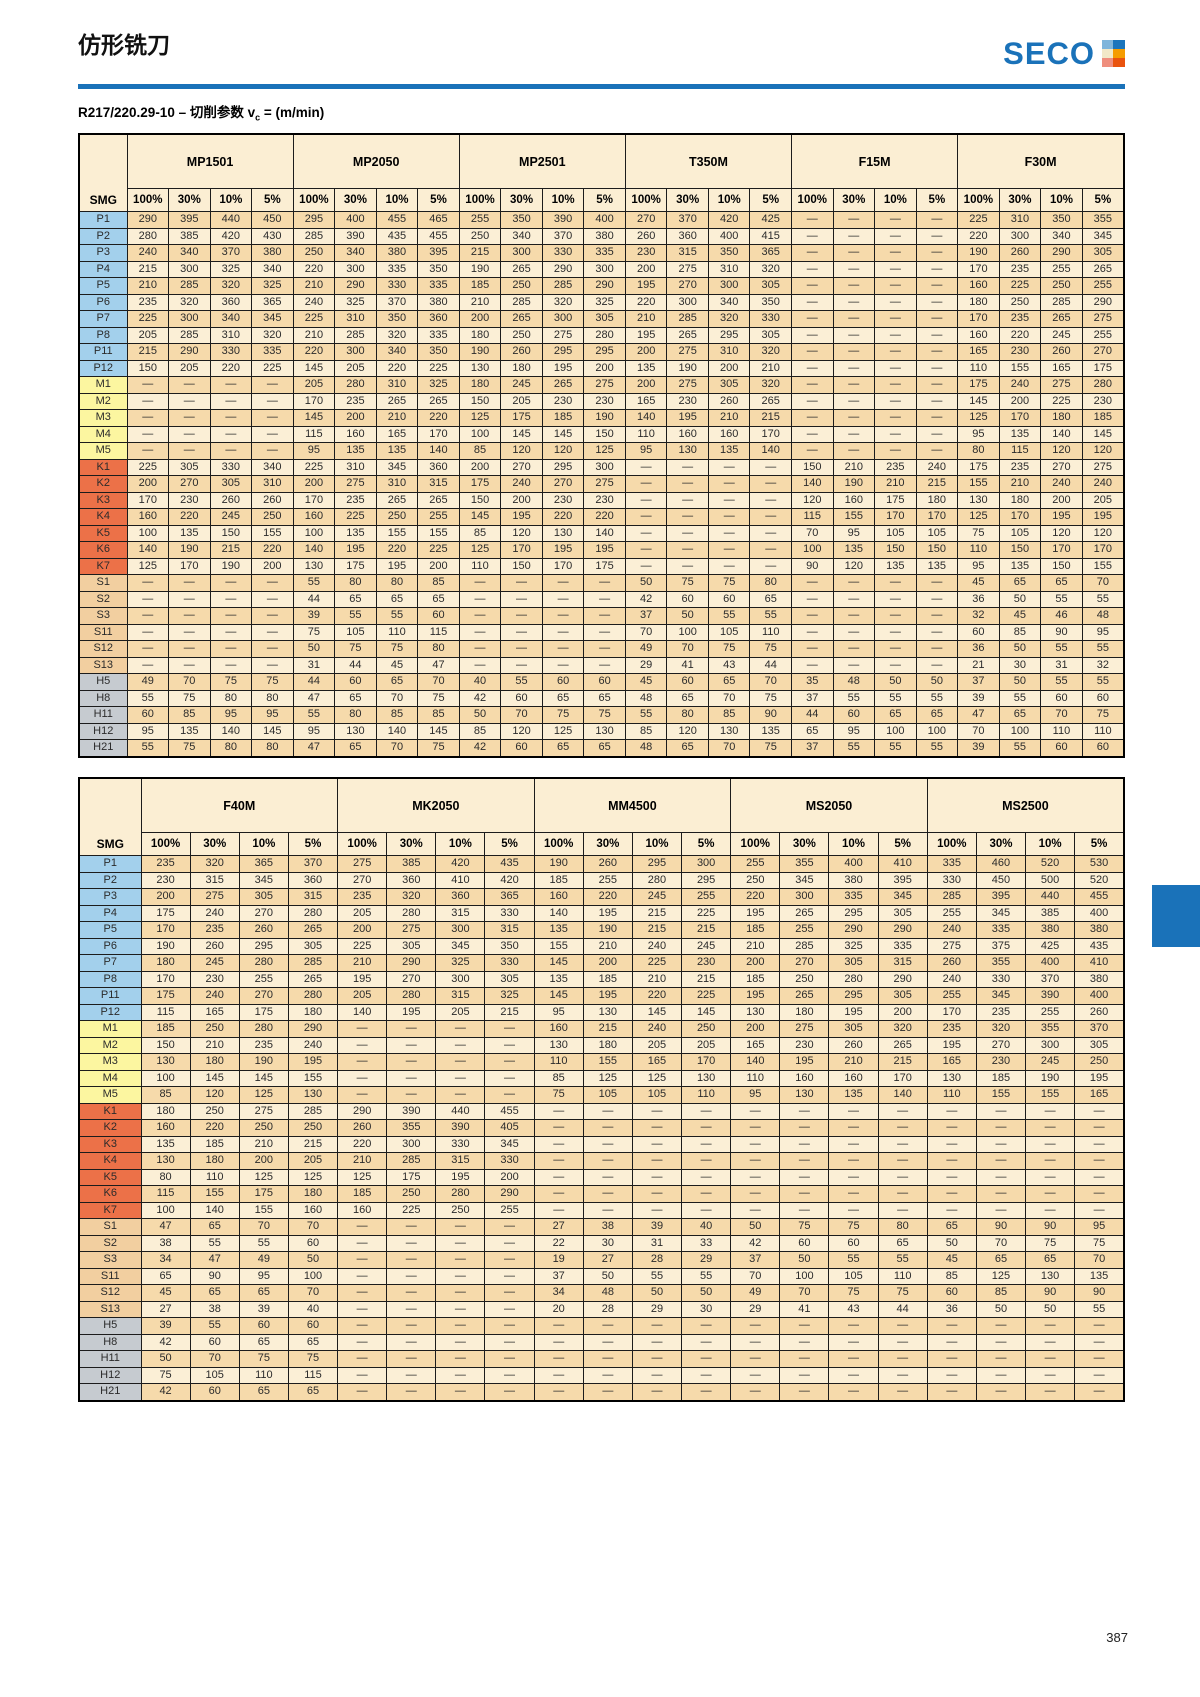 The width and height of the screenshot is (1200, 1697). Describe the element at coordinates (1119, 53) in the screenshot. I see `logo-square-icon` at that location.